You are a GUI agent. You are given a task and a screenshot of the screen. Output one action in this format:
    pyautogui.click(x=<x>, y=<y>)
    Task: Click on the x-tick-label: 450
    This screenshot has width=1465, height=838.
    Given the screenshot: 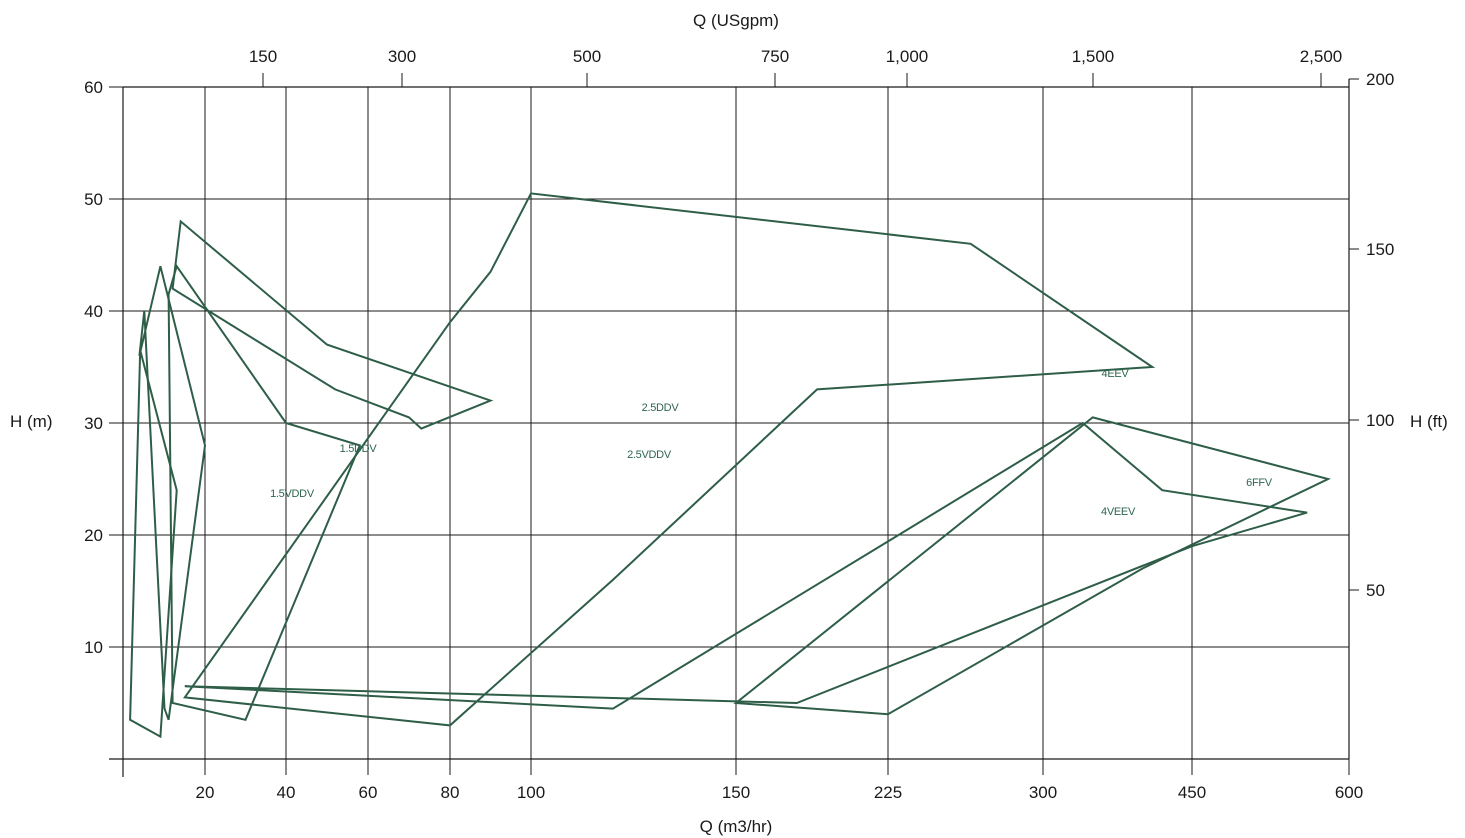 What is the action you would take?
    pyautogui.click(x=1192, y=792)
    